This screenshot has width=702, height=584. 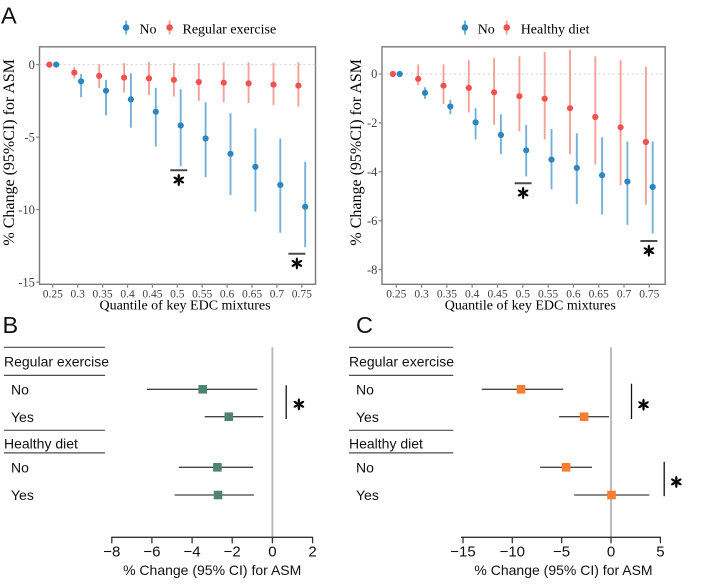 I want to click on svg-text: 2, so click(x=312, y=552).